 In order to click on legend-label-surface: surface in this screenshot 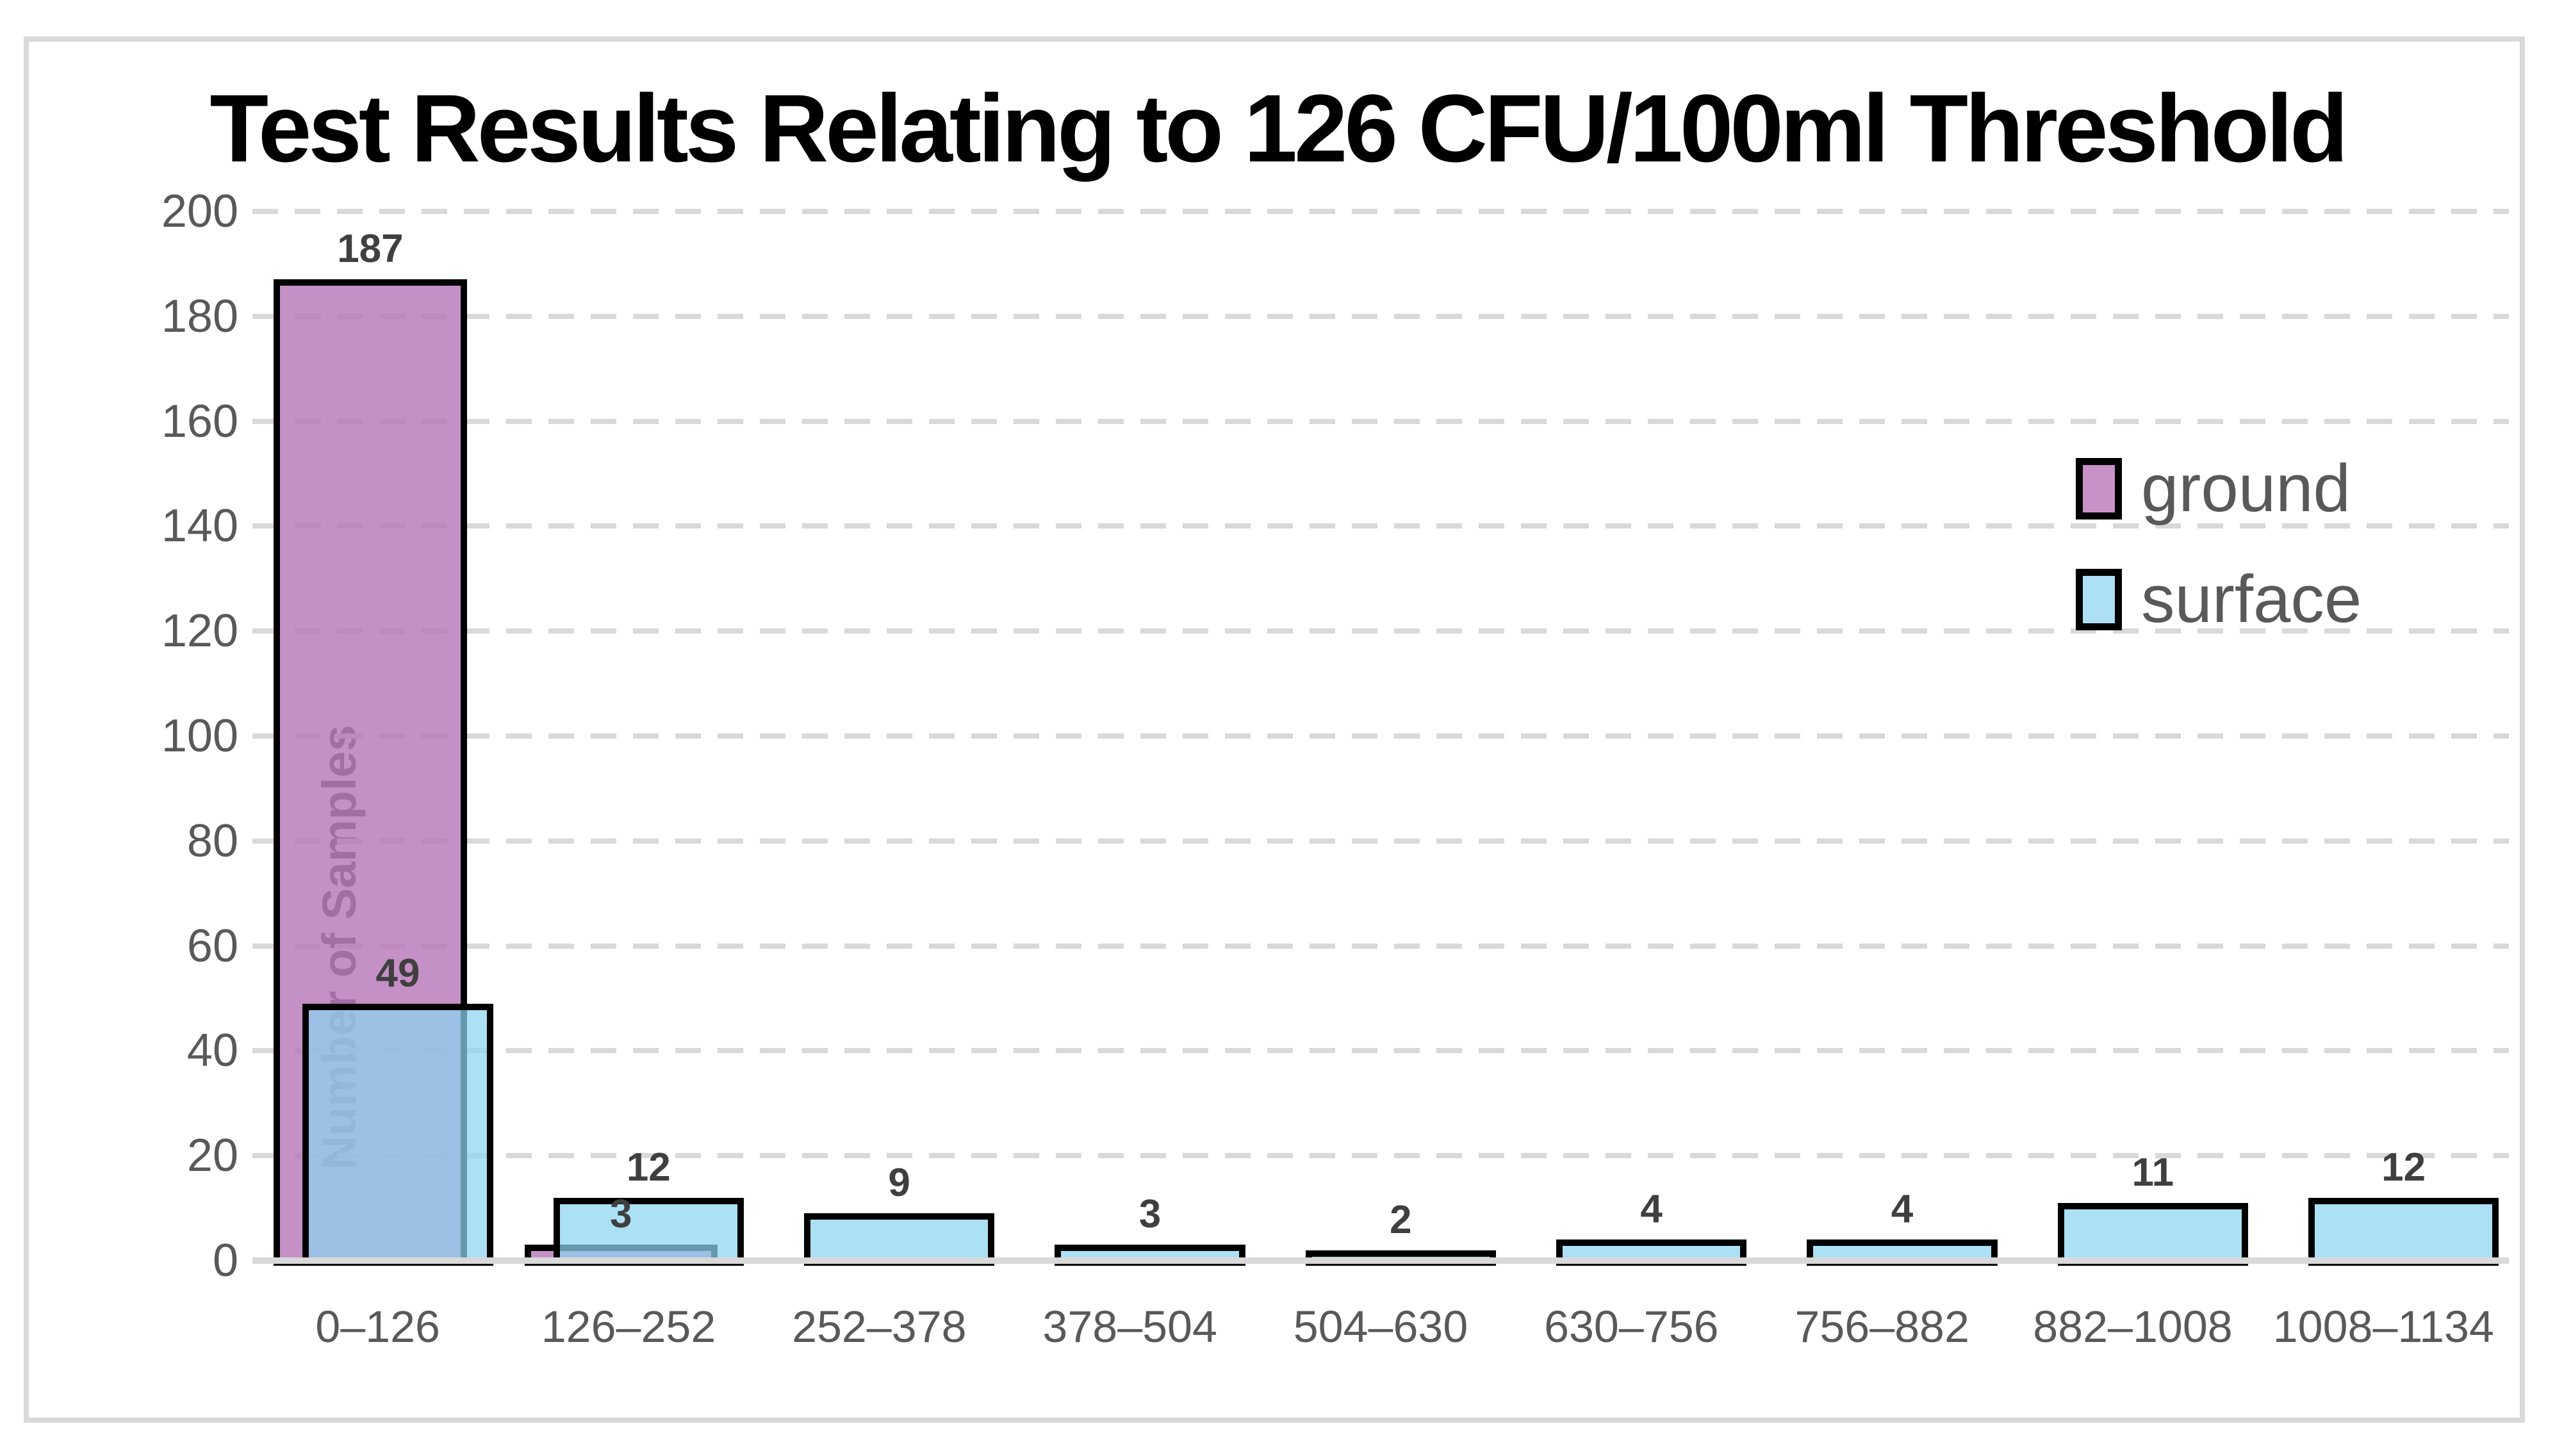, I will do `click(2251, 599)`.